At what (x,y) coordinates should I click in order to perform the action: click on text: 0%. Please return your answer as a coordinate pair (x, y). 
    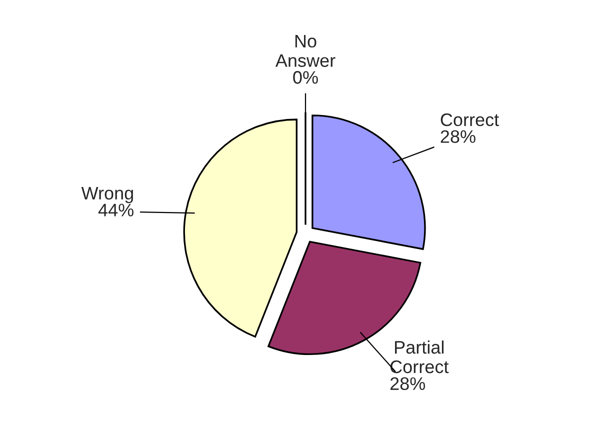
    Looking at the image, I should click on (305, 77).